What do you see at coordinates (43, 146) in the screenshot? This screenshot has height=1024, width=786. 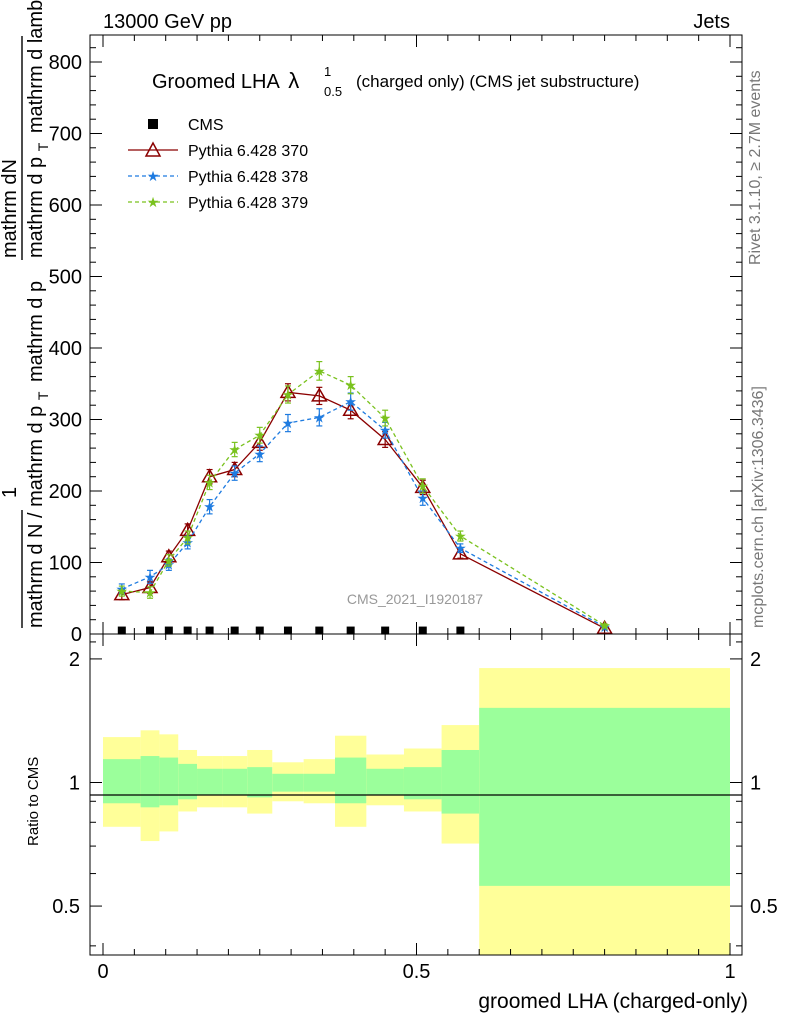 I see `y-label-den-sub: T` at bounding box center [43, 146].